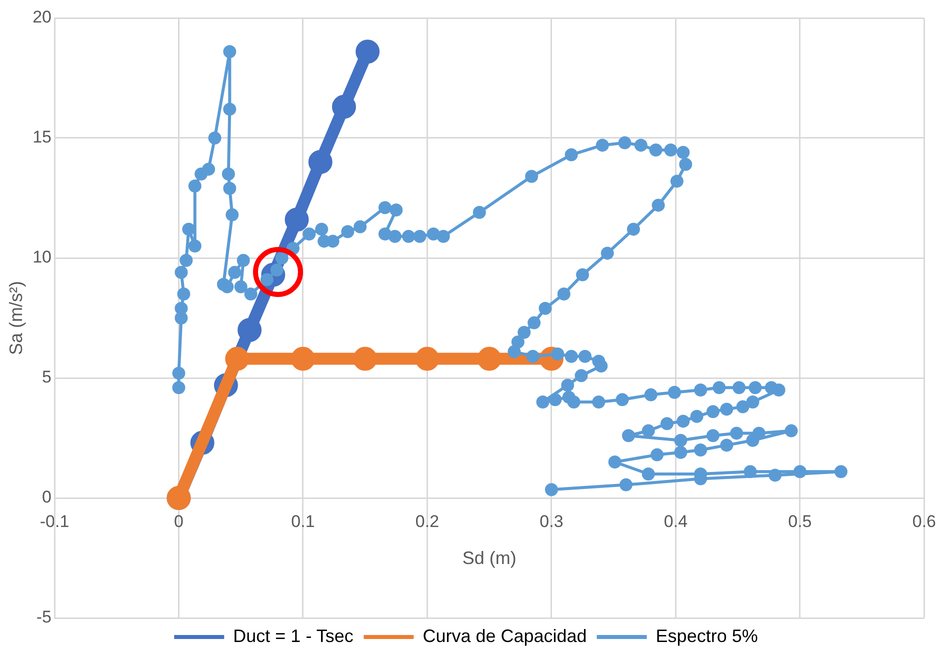  I want to click on y-tick-label: 15, so click(42, 137).